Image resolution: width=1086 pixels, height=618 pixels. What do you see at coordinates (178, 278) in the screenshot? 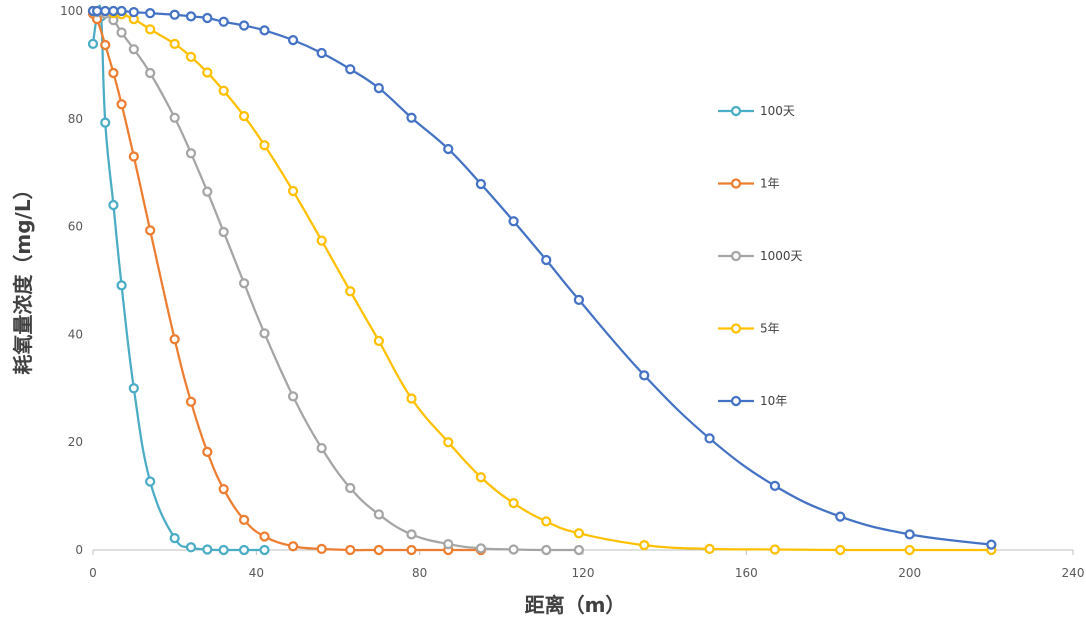
I see `series-line` at bounding box center [178, 278].